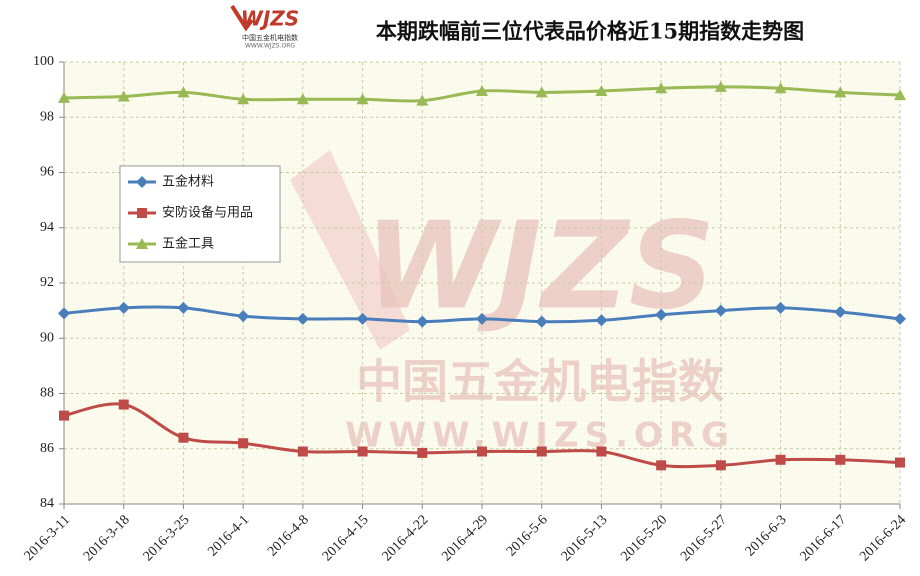 Image resolution: width=920 pixels, height=576 pixels. I want to click on y-tick-label: 100, so click(43, 61).